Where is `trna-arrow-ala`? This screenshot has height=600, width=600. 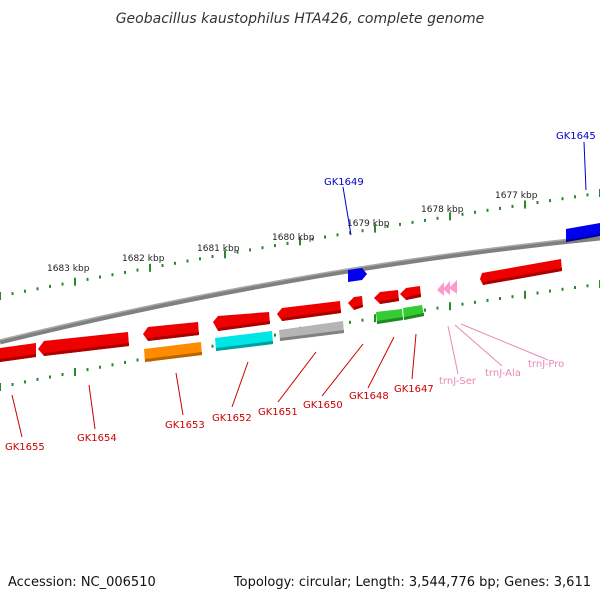
trna-arrow-ala is located at coordinates (446, 288).